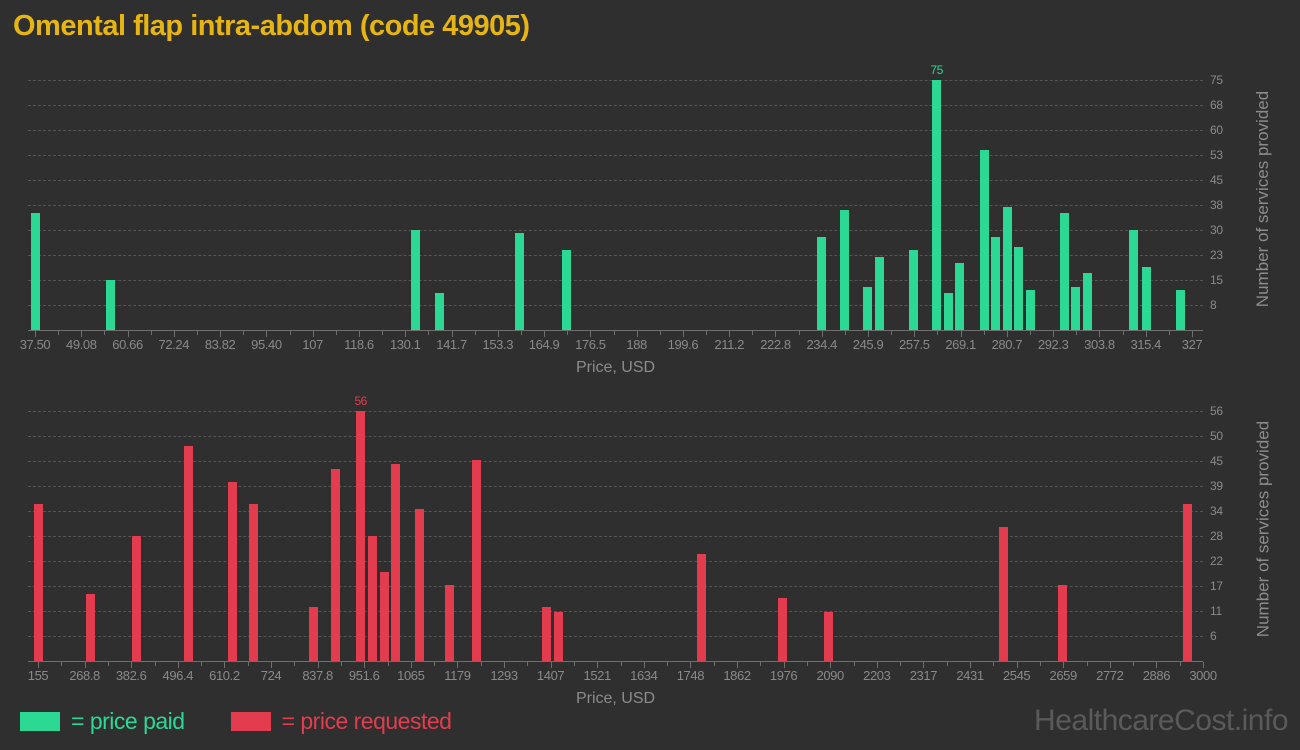  What do you see at coordinates (1216, 280) in the screenshot?
I see `y-tick-label: 15` at bounding box center [1216, 280].